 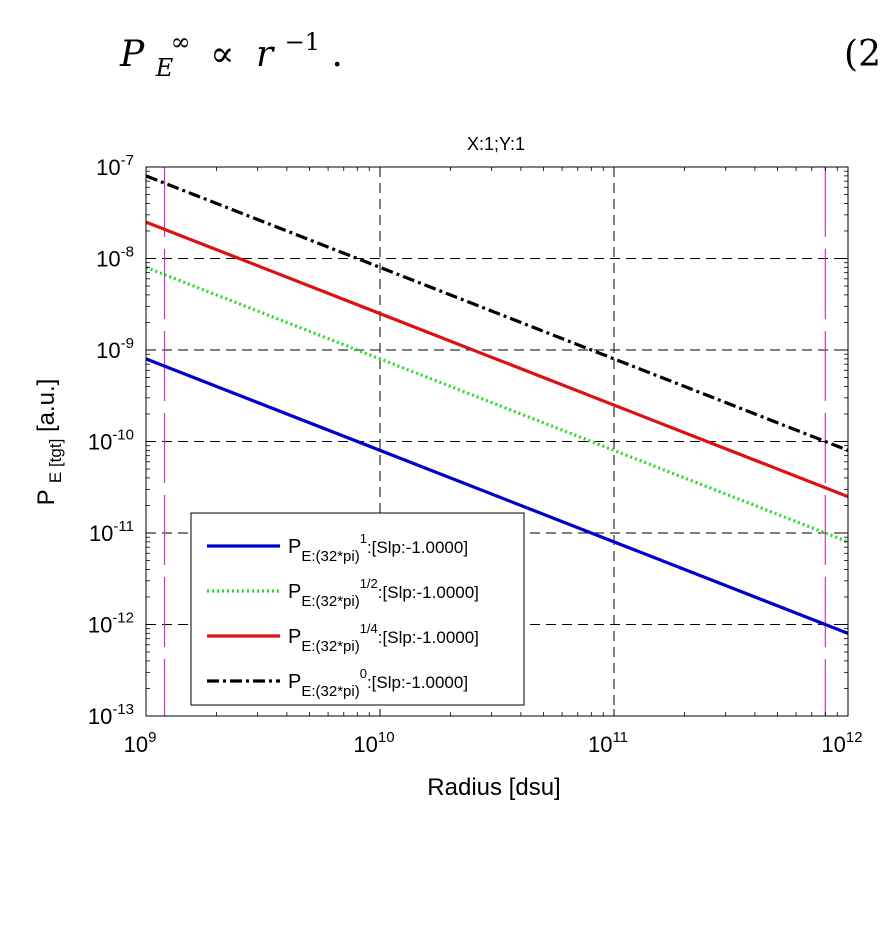 I want to click on legend-label-exp: 1/2, so click(x=369, y=583).